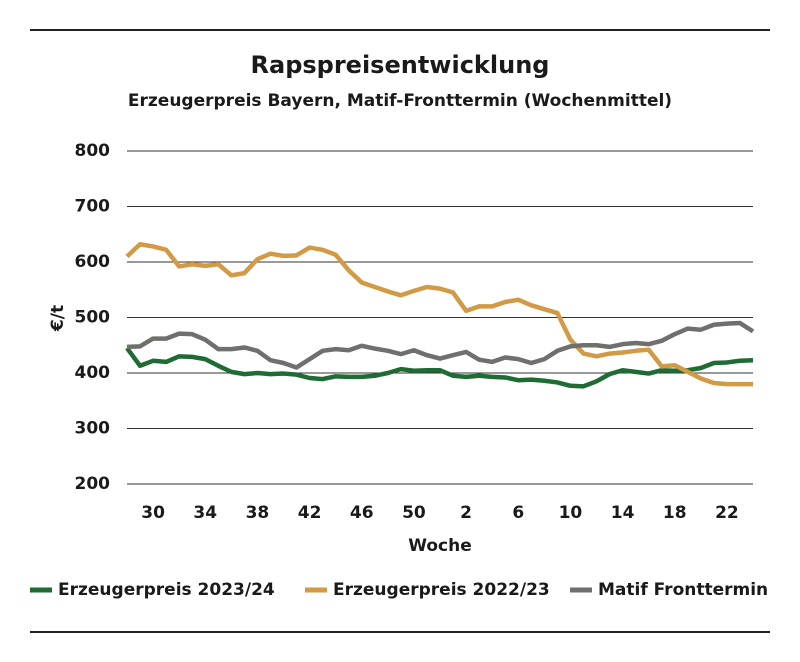 The image size is (800, 662). I want to click on x-tick-label: 14, so click(623, 513).